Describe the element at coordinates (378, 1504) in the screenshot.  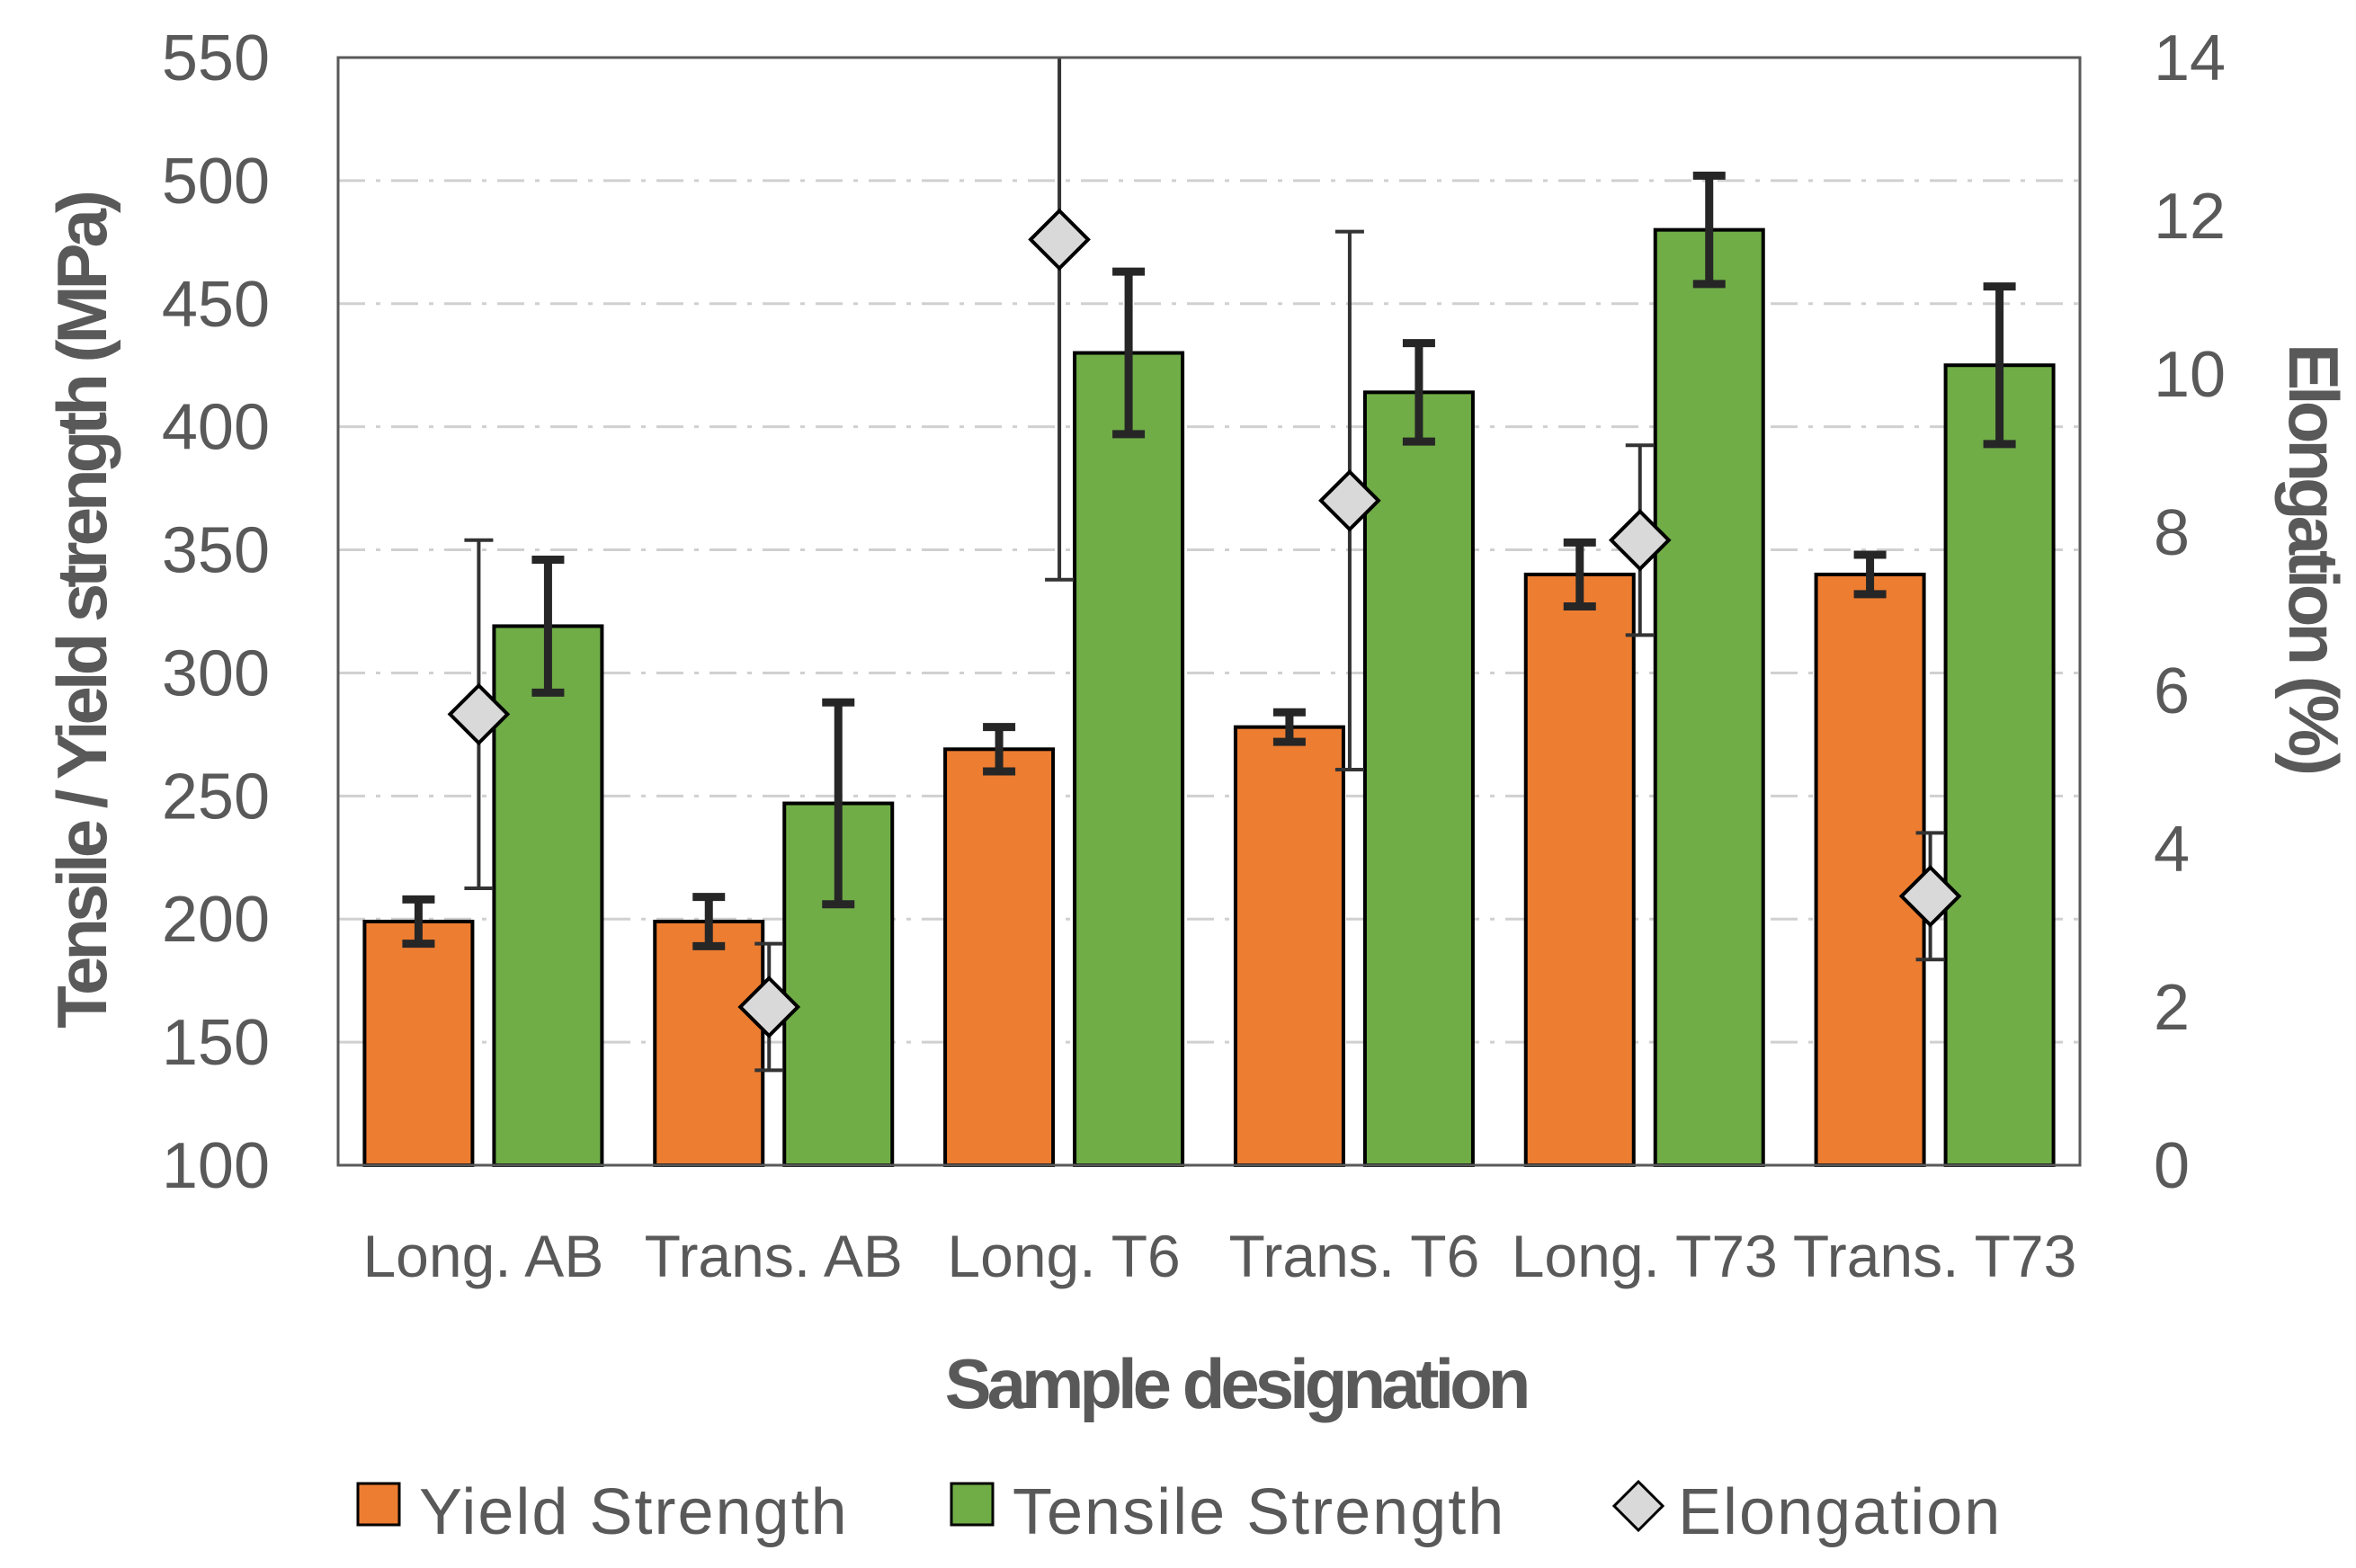
I see `legend-swatch-yield` at that location.